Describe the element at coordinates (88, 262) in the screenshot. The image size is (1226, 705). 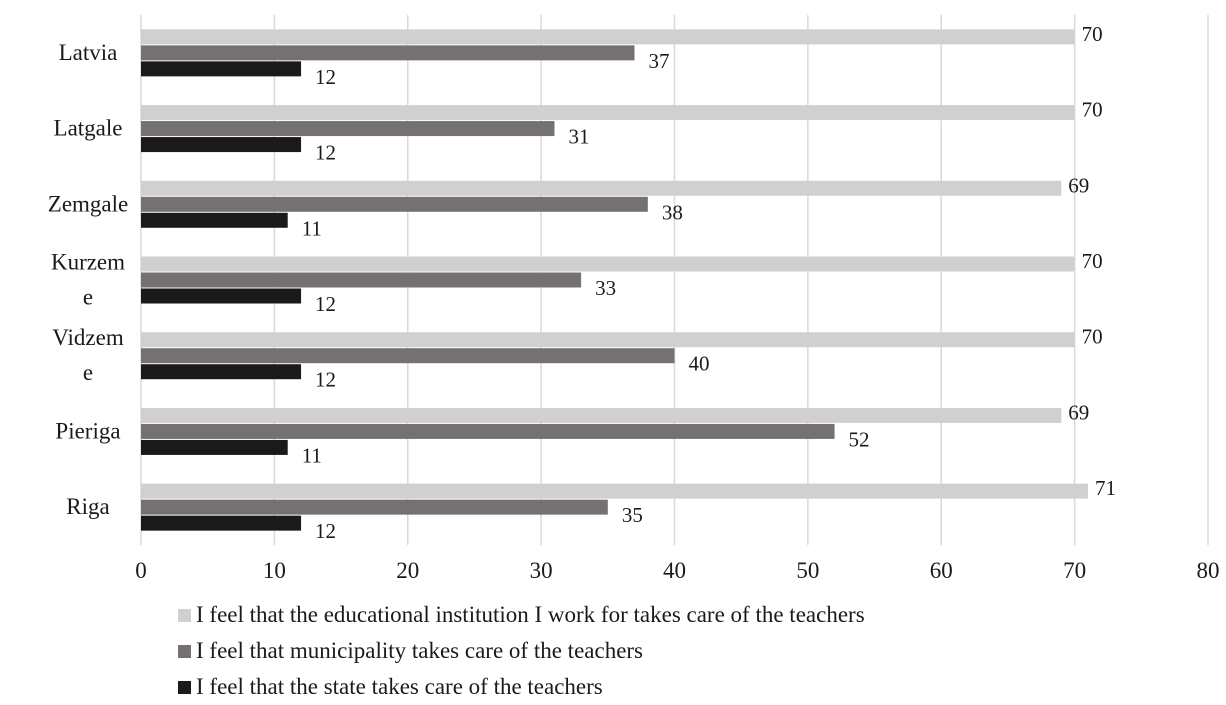
I see `category-label: Kurzem` at that location.